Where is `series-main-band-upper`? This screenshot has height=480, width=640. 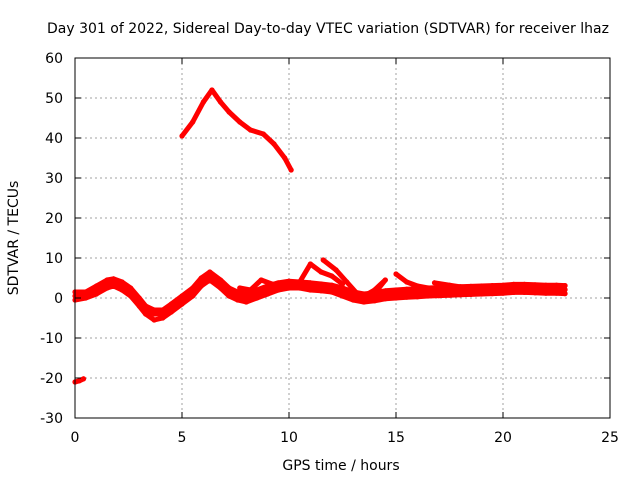 series-main-band-upper is located at coordinates (320, 291).